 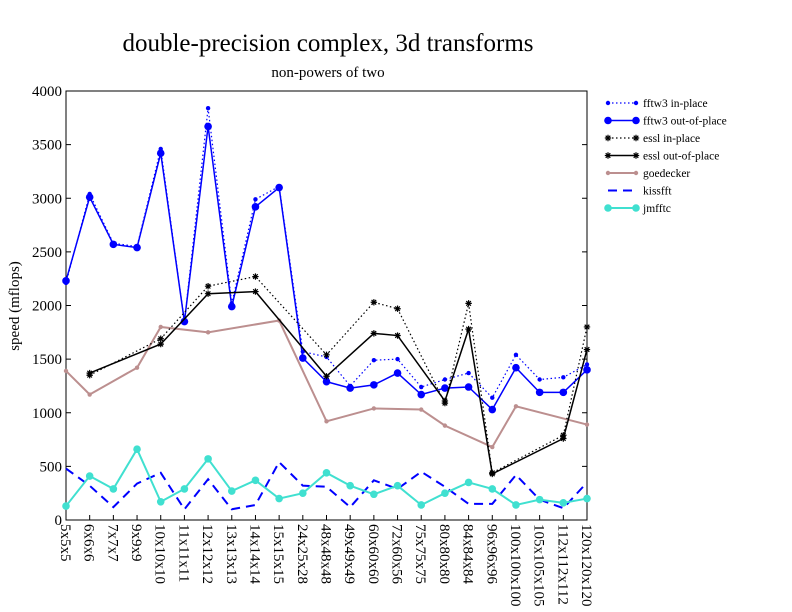 What do you see at coordinates (278, 554) in the screenshot?
I see `x-tick-label: 15x15x15` at bounding box center [278, 554].